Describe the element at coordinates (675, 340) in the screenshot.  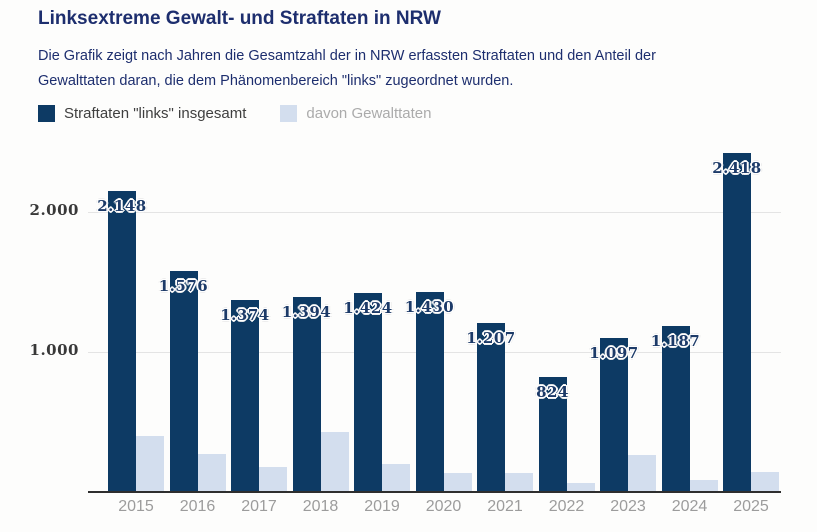
I see `bar-value-label-2024: 1.187` at that location.